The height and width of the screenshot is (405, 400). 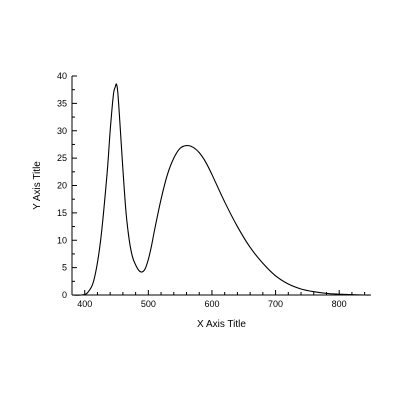 I want to click on y-tick-label: 35, so click(x=62, y=103).